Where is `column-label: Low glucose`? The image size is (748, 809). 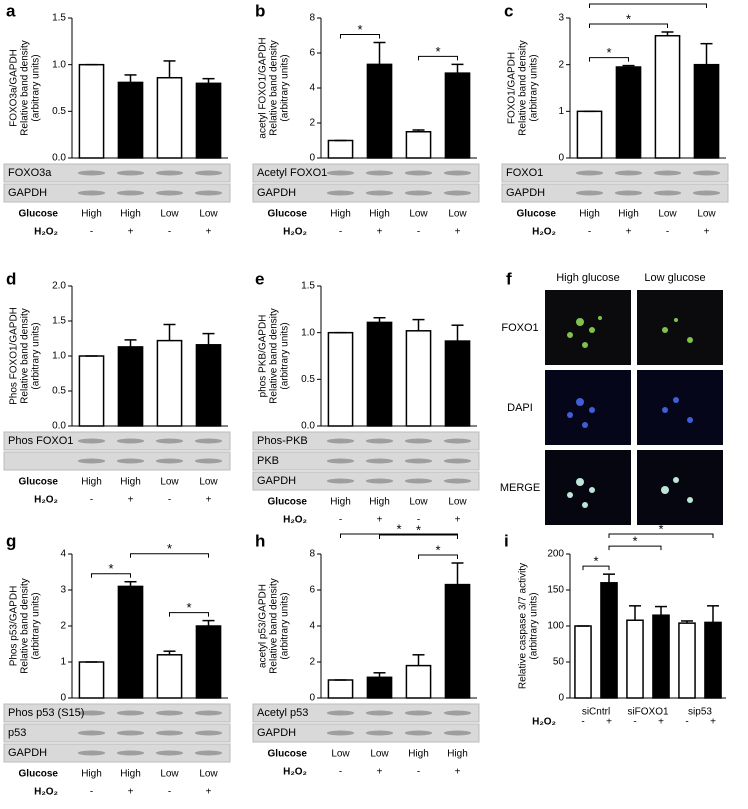
column-label: Low glucose is located at coordinates (674, 278).